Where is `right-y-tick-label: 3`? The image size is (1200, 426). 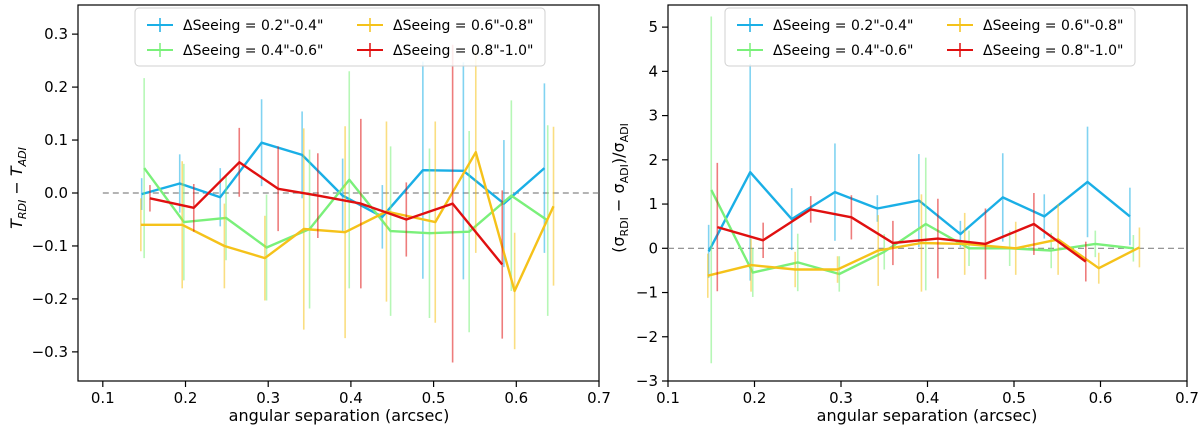
right-y-tick-label: 3 is located at coordinates (653, 116).